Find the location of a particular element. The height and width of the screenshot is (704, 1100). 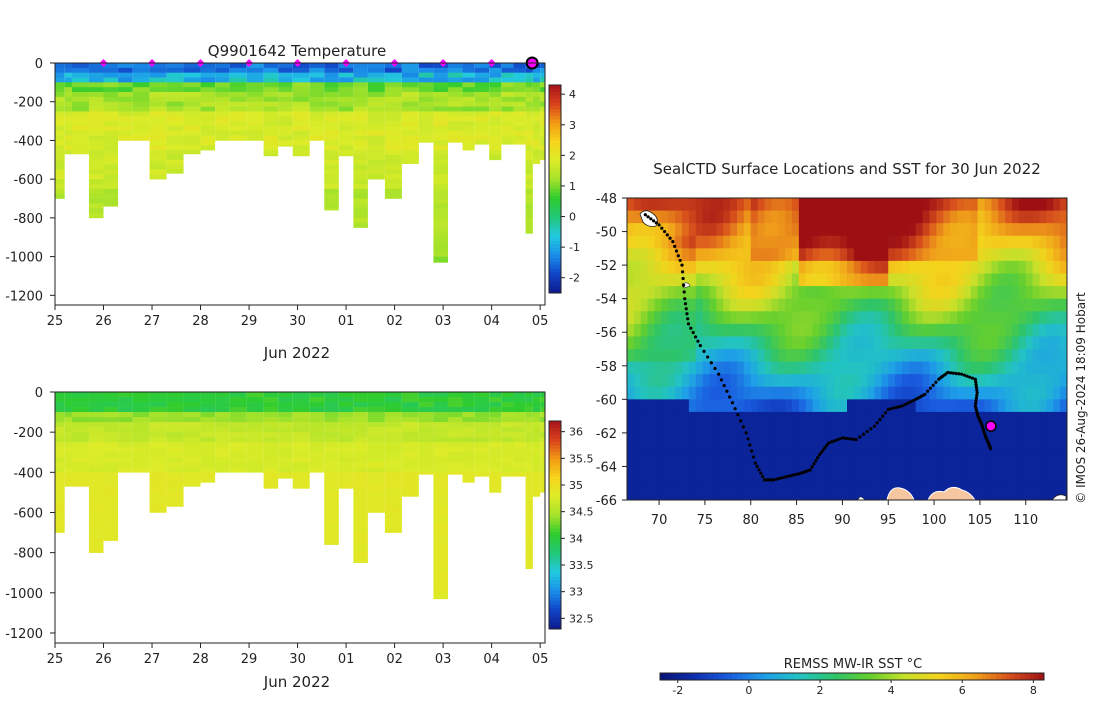

y-tick-label: 0 is located at coordinates (39, 393).